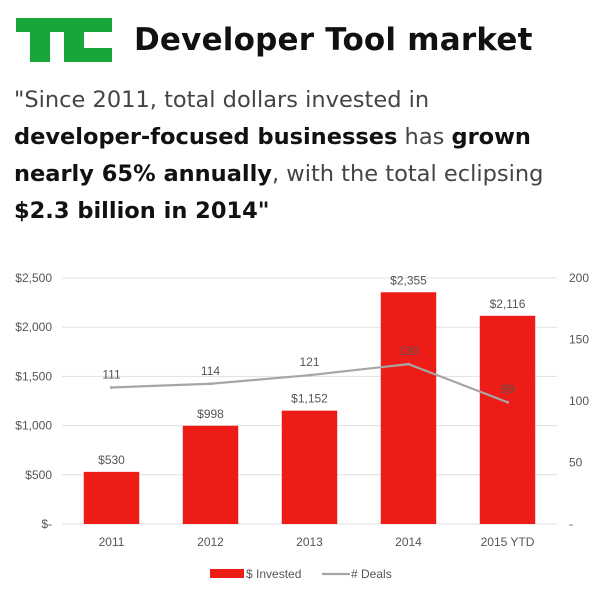 The height and width of the screenshot is (600, 600). Describe the element at coordinates (210, 371) in the screenshot. I see `deals-data-label: 114` at that location.